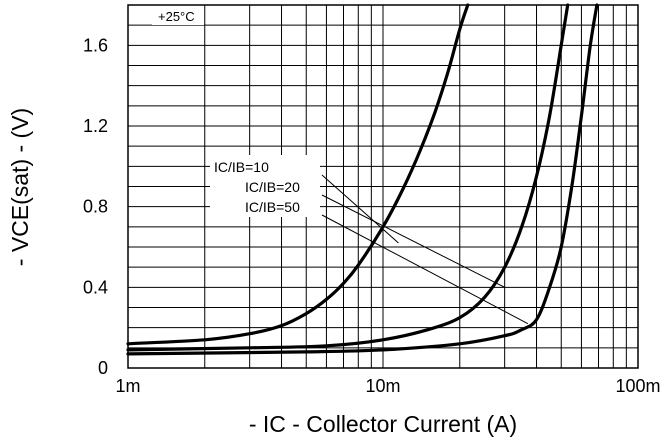 The height and width of the screenshot is (443, 667). Describe the element at coordinates (382, 386) in the screenshot. I see `x-tick-label: 10m` at that location.